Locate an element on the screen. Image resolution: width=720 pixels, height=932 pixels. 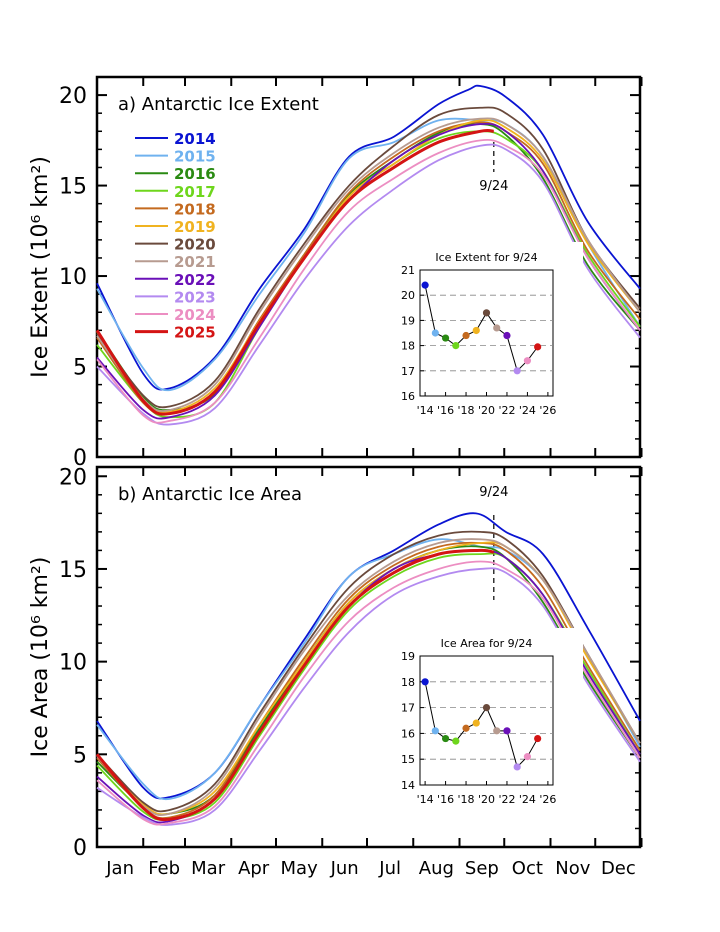
inset-y-tick-label: 14 is located at coordinates (408, 785).